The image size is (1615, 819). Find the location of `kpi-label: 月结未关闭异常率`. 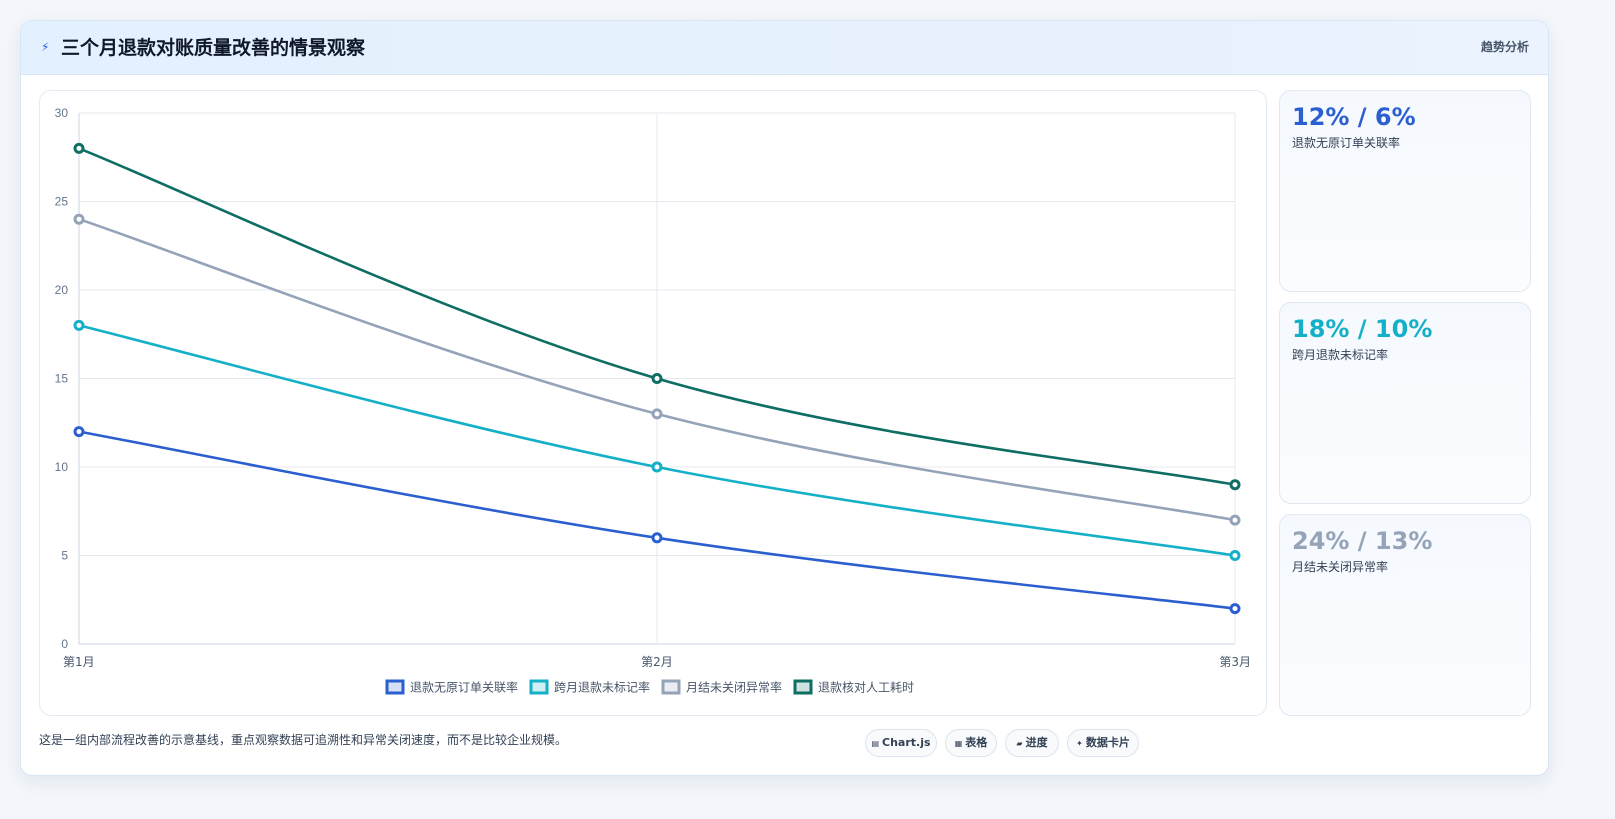

kpi-label: 月结未关闭异常率 is located at coordinates (1340, 567).